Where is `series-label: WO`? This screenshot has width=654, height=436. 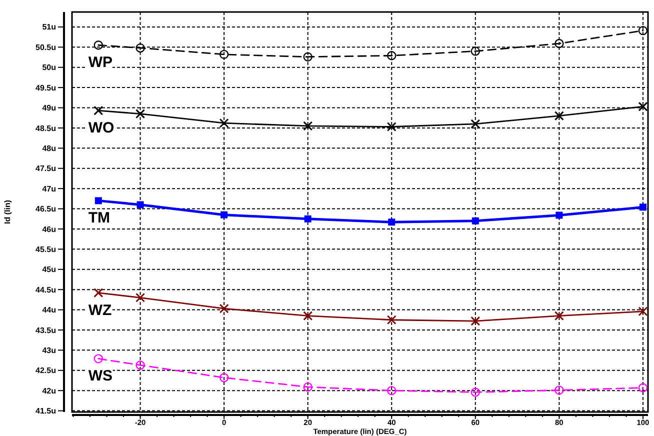
series-label: WO is located at coordinates (101, 128).